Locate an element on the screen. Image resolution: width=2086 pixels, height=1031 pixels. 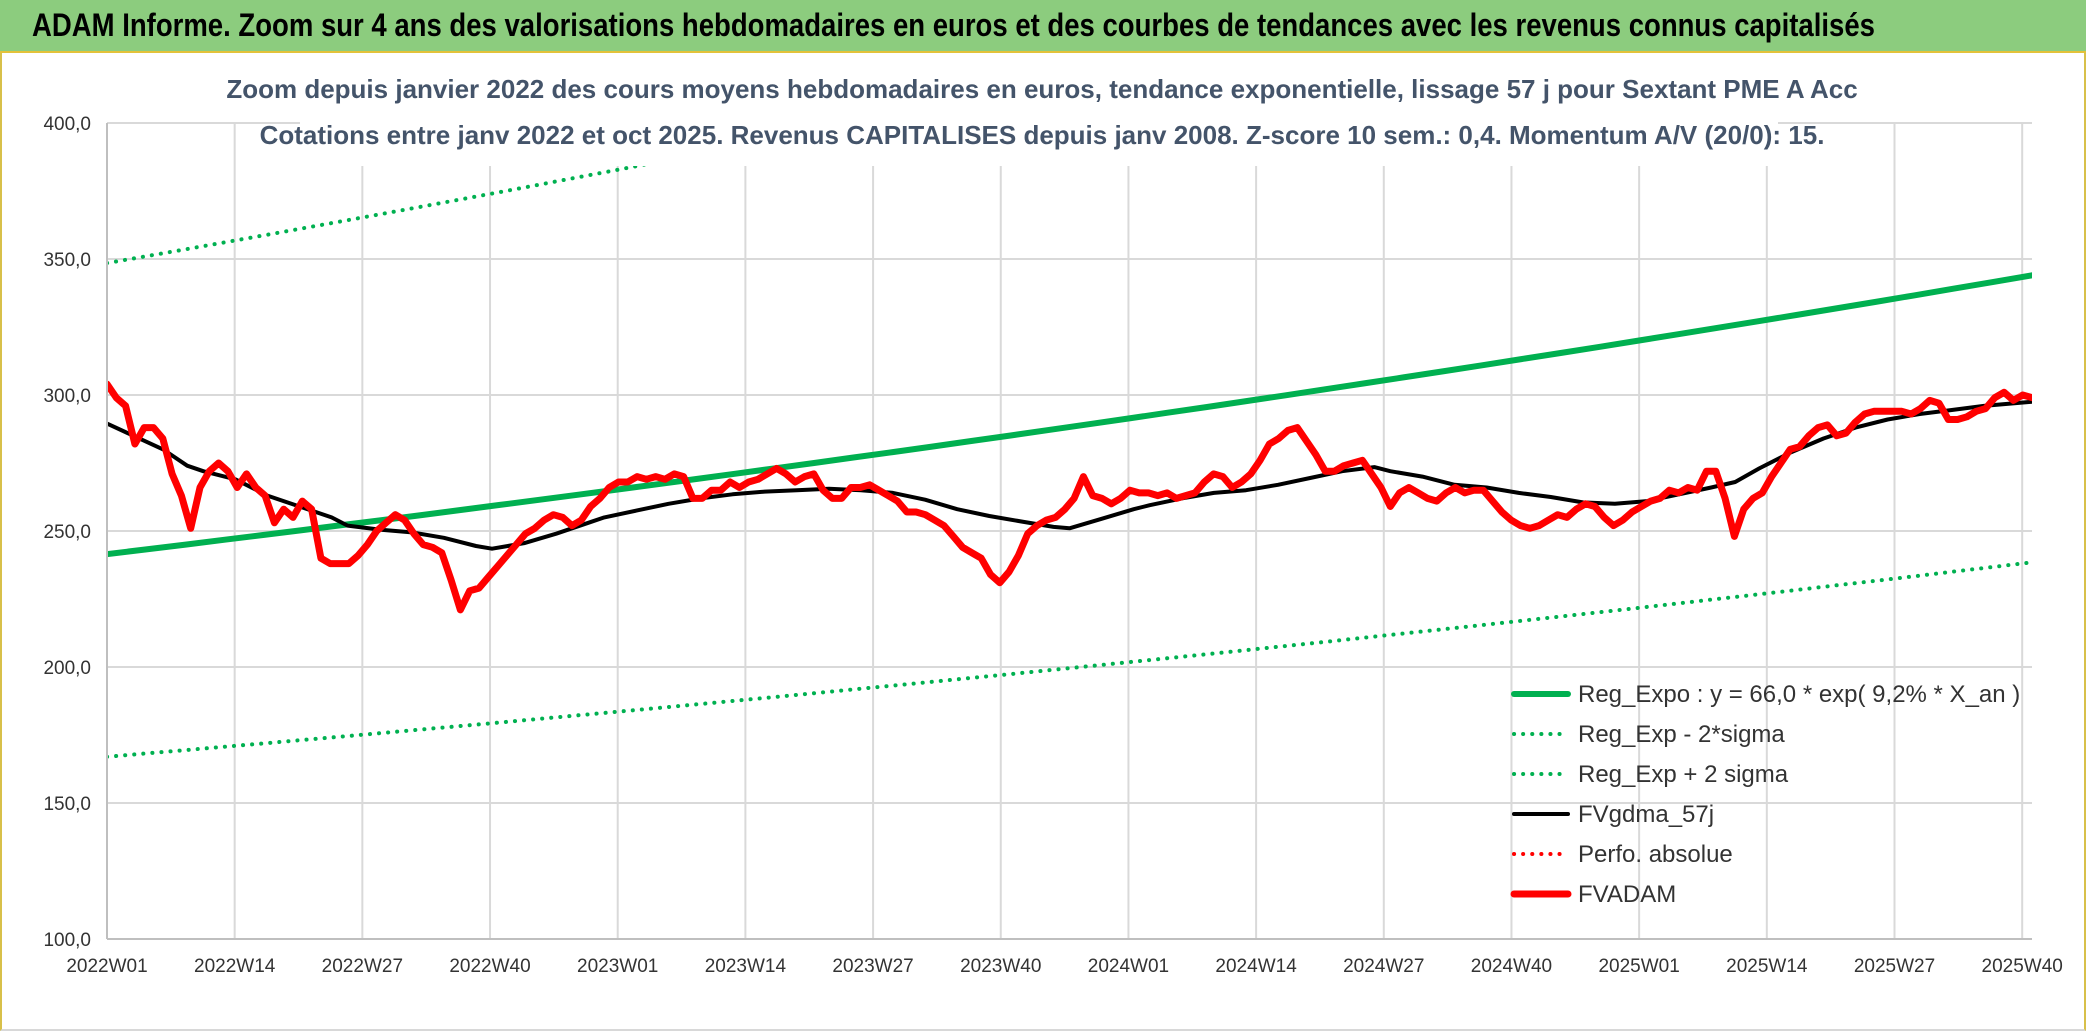
legend-label-perfo-absolue: Perfo. absolue is located at coordinates (1655, 854).